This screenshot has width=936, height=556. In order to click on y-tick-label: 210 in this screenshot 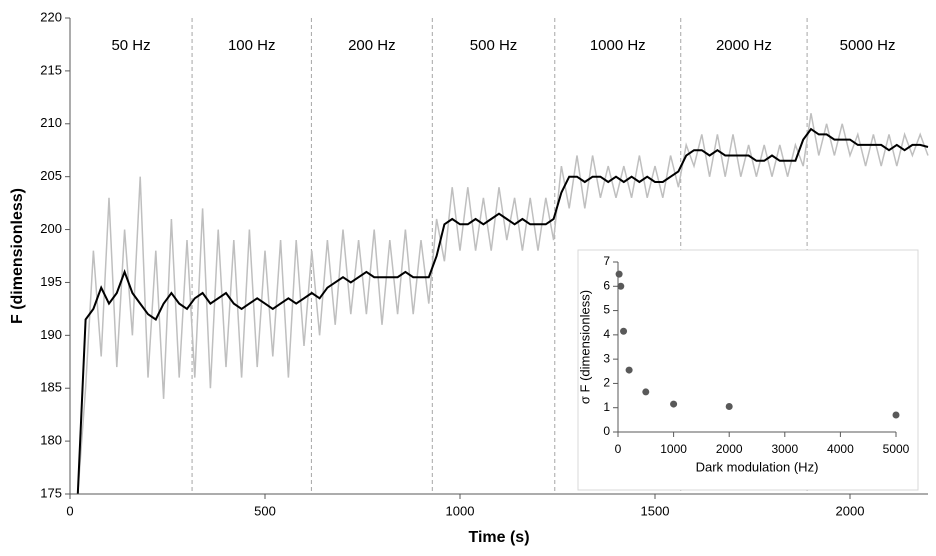, I will do `click(51, 122)`.